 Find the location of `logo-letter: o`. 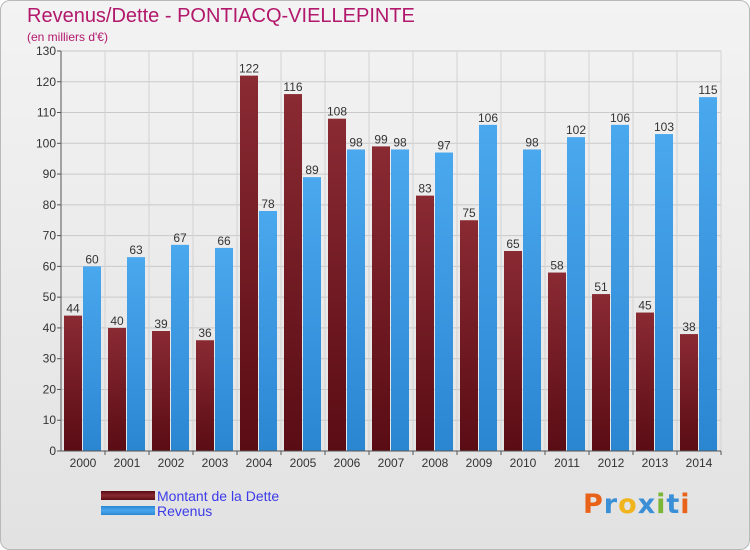

logo-letter: o is located at coordinates (628, 504).